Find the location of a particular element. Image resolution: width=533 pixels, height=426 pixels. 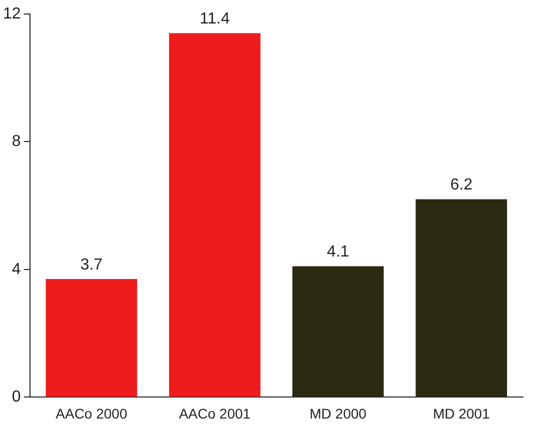

x-tick-label: AACo 2001 is located at coordinates (214, 413).